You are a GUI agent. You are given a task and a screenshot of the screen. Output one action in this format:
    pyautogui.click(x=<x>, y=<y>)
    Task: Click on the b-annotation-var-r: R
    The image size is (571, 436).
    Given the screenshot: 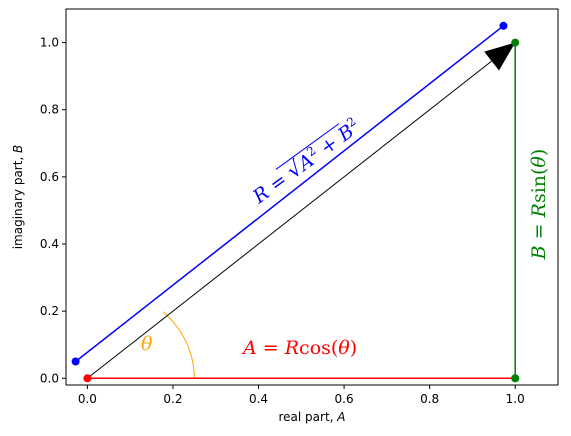 What is the action you would take?
    pyautogui.click(x=539, y=210)
    